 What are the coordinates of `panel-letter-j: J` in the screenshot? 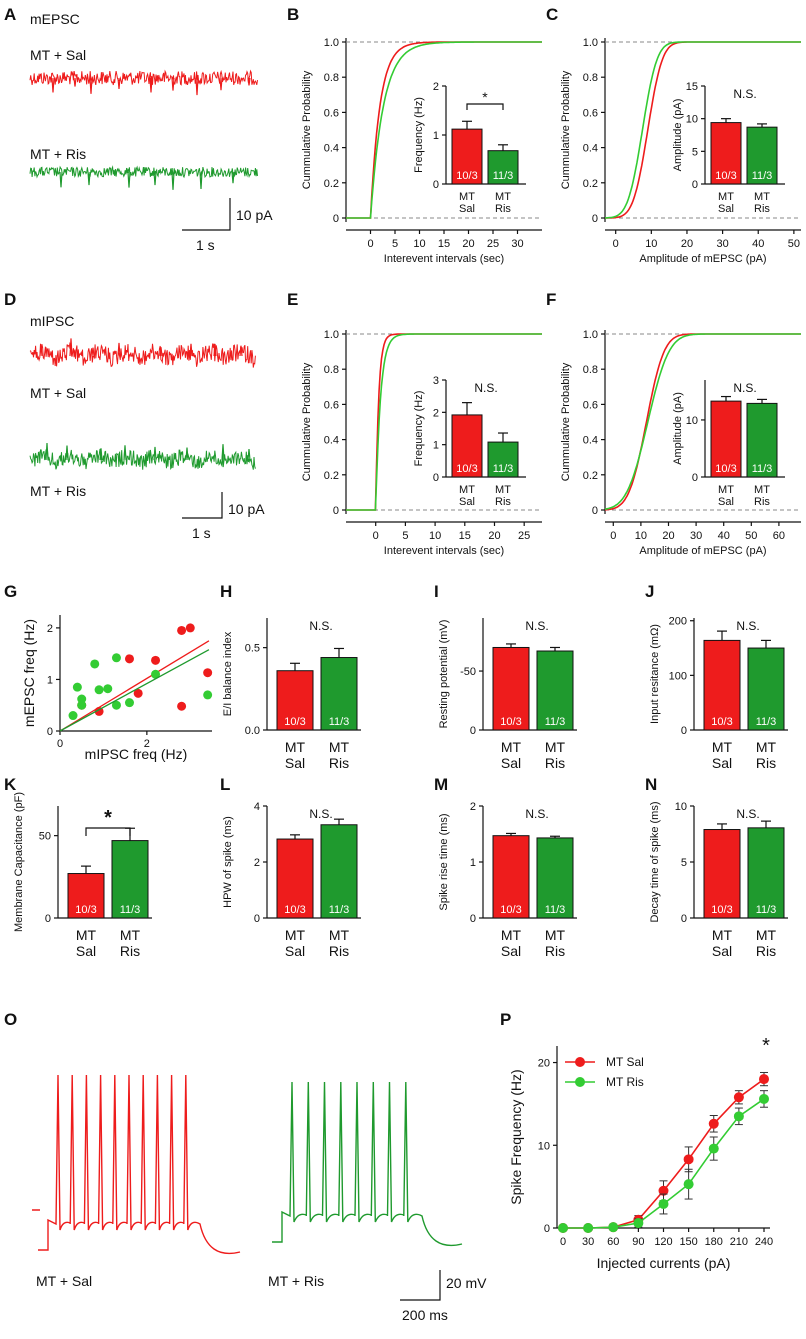 It's located at (649, 591).